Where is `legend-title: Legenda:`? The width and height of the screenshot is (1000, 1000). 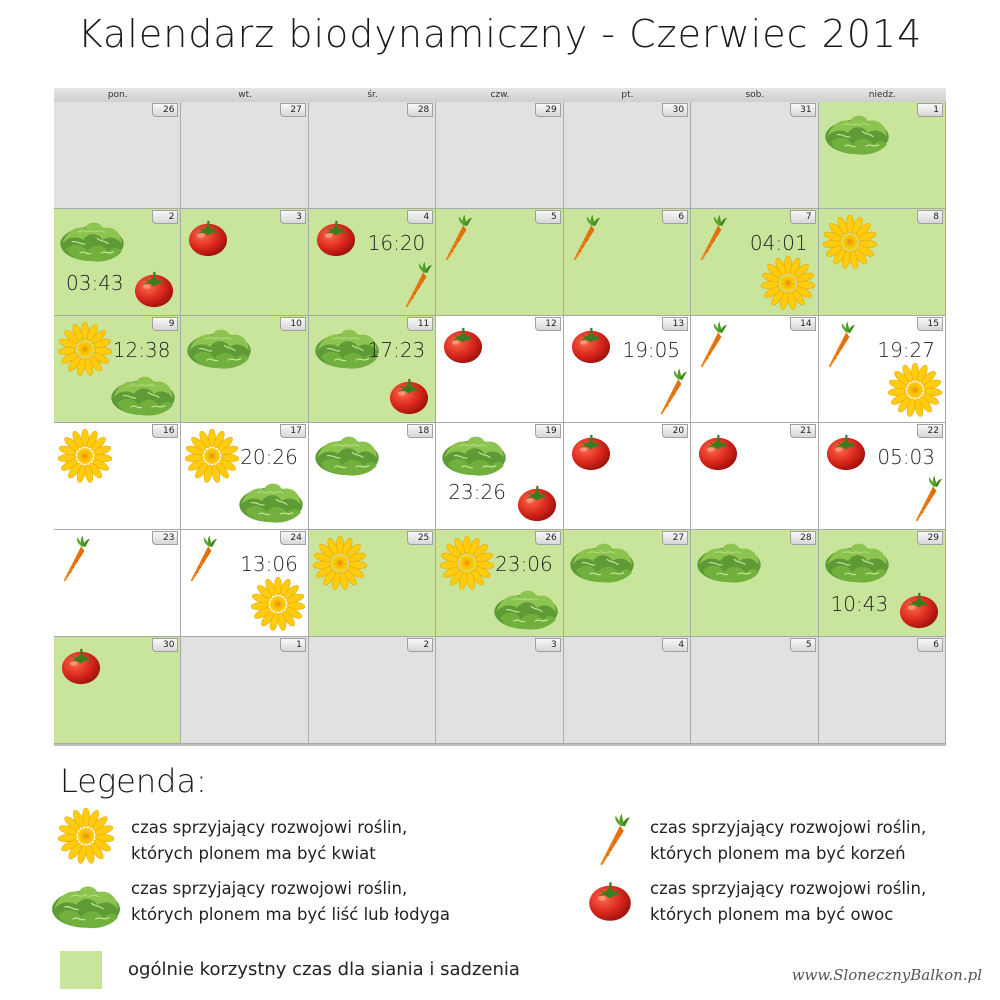 legend-title: Legenda: is located at coordinates (133, 781).